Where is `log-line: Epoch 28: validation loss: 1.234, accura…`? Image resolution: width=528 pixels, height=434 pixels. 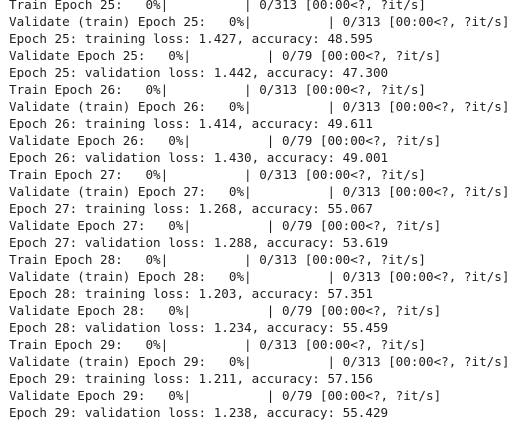 log-line: Epoch 28: validation loss: 1.234, accura… is located at coordinates (199, 327).